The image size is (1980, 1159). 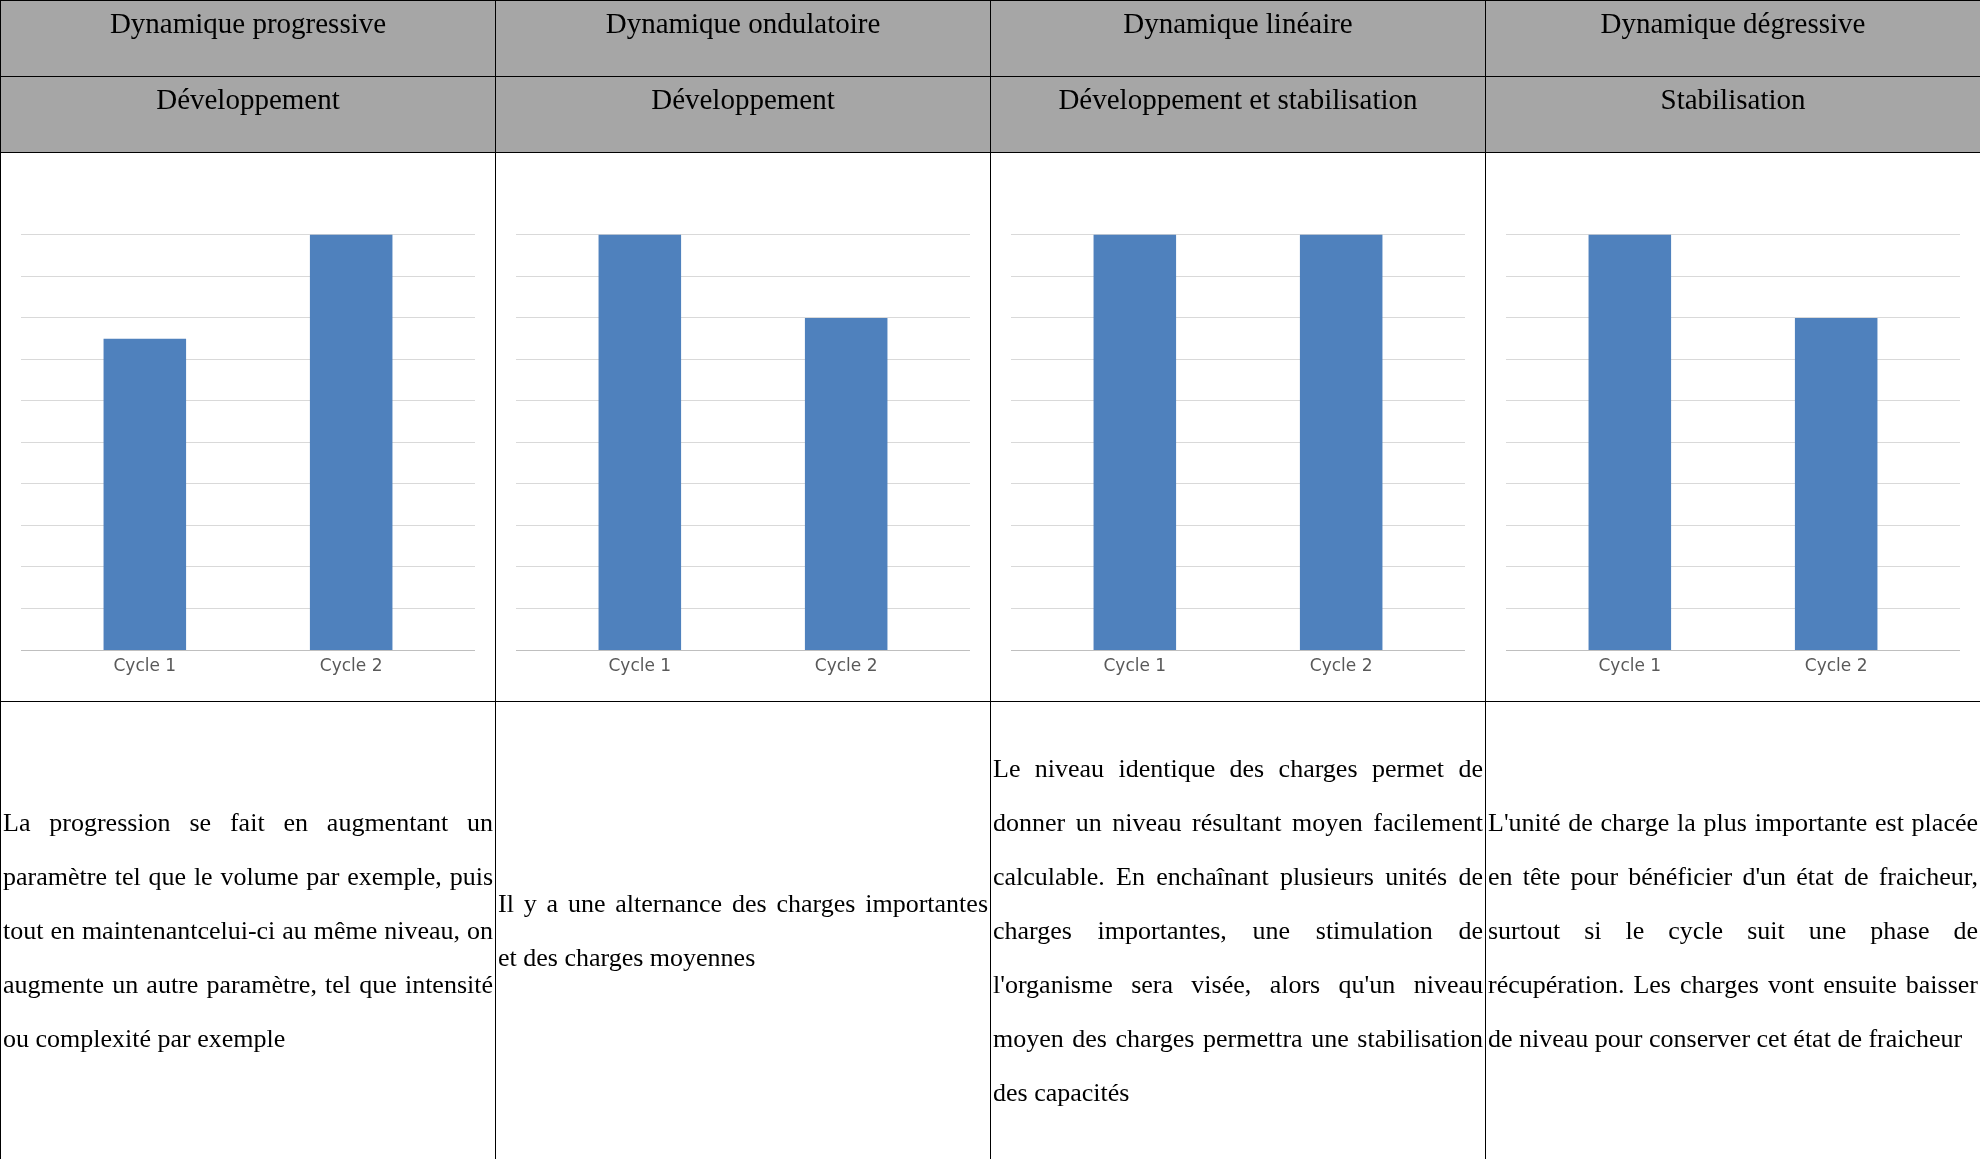 What do you see at coordinates (1733, 115) in the screenshot?
I see `chart-subtitle: Stabilisation` at bounding box center [1733, 115].